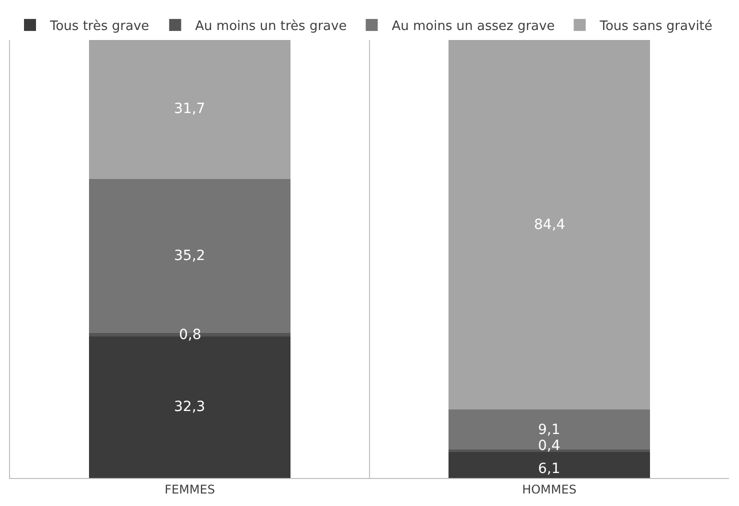 The image size is (739, 506). I want to click on legend-label: Au moins un très grave, so click(271, 26).